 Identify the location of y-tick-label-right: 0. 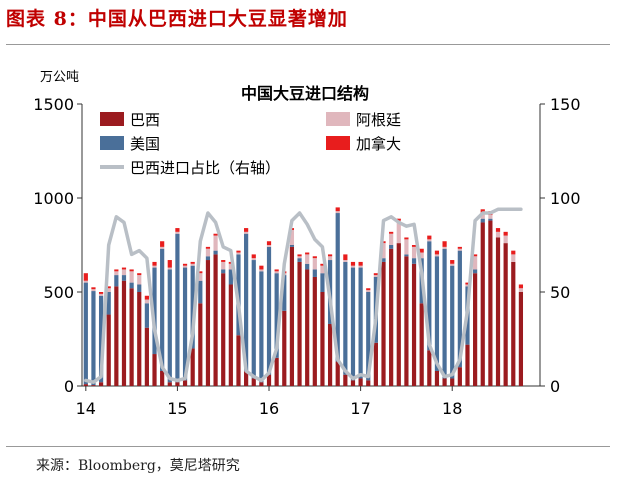
(555, 386).